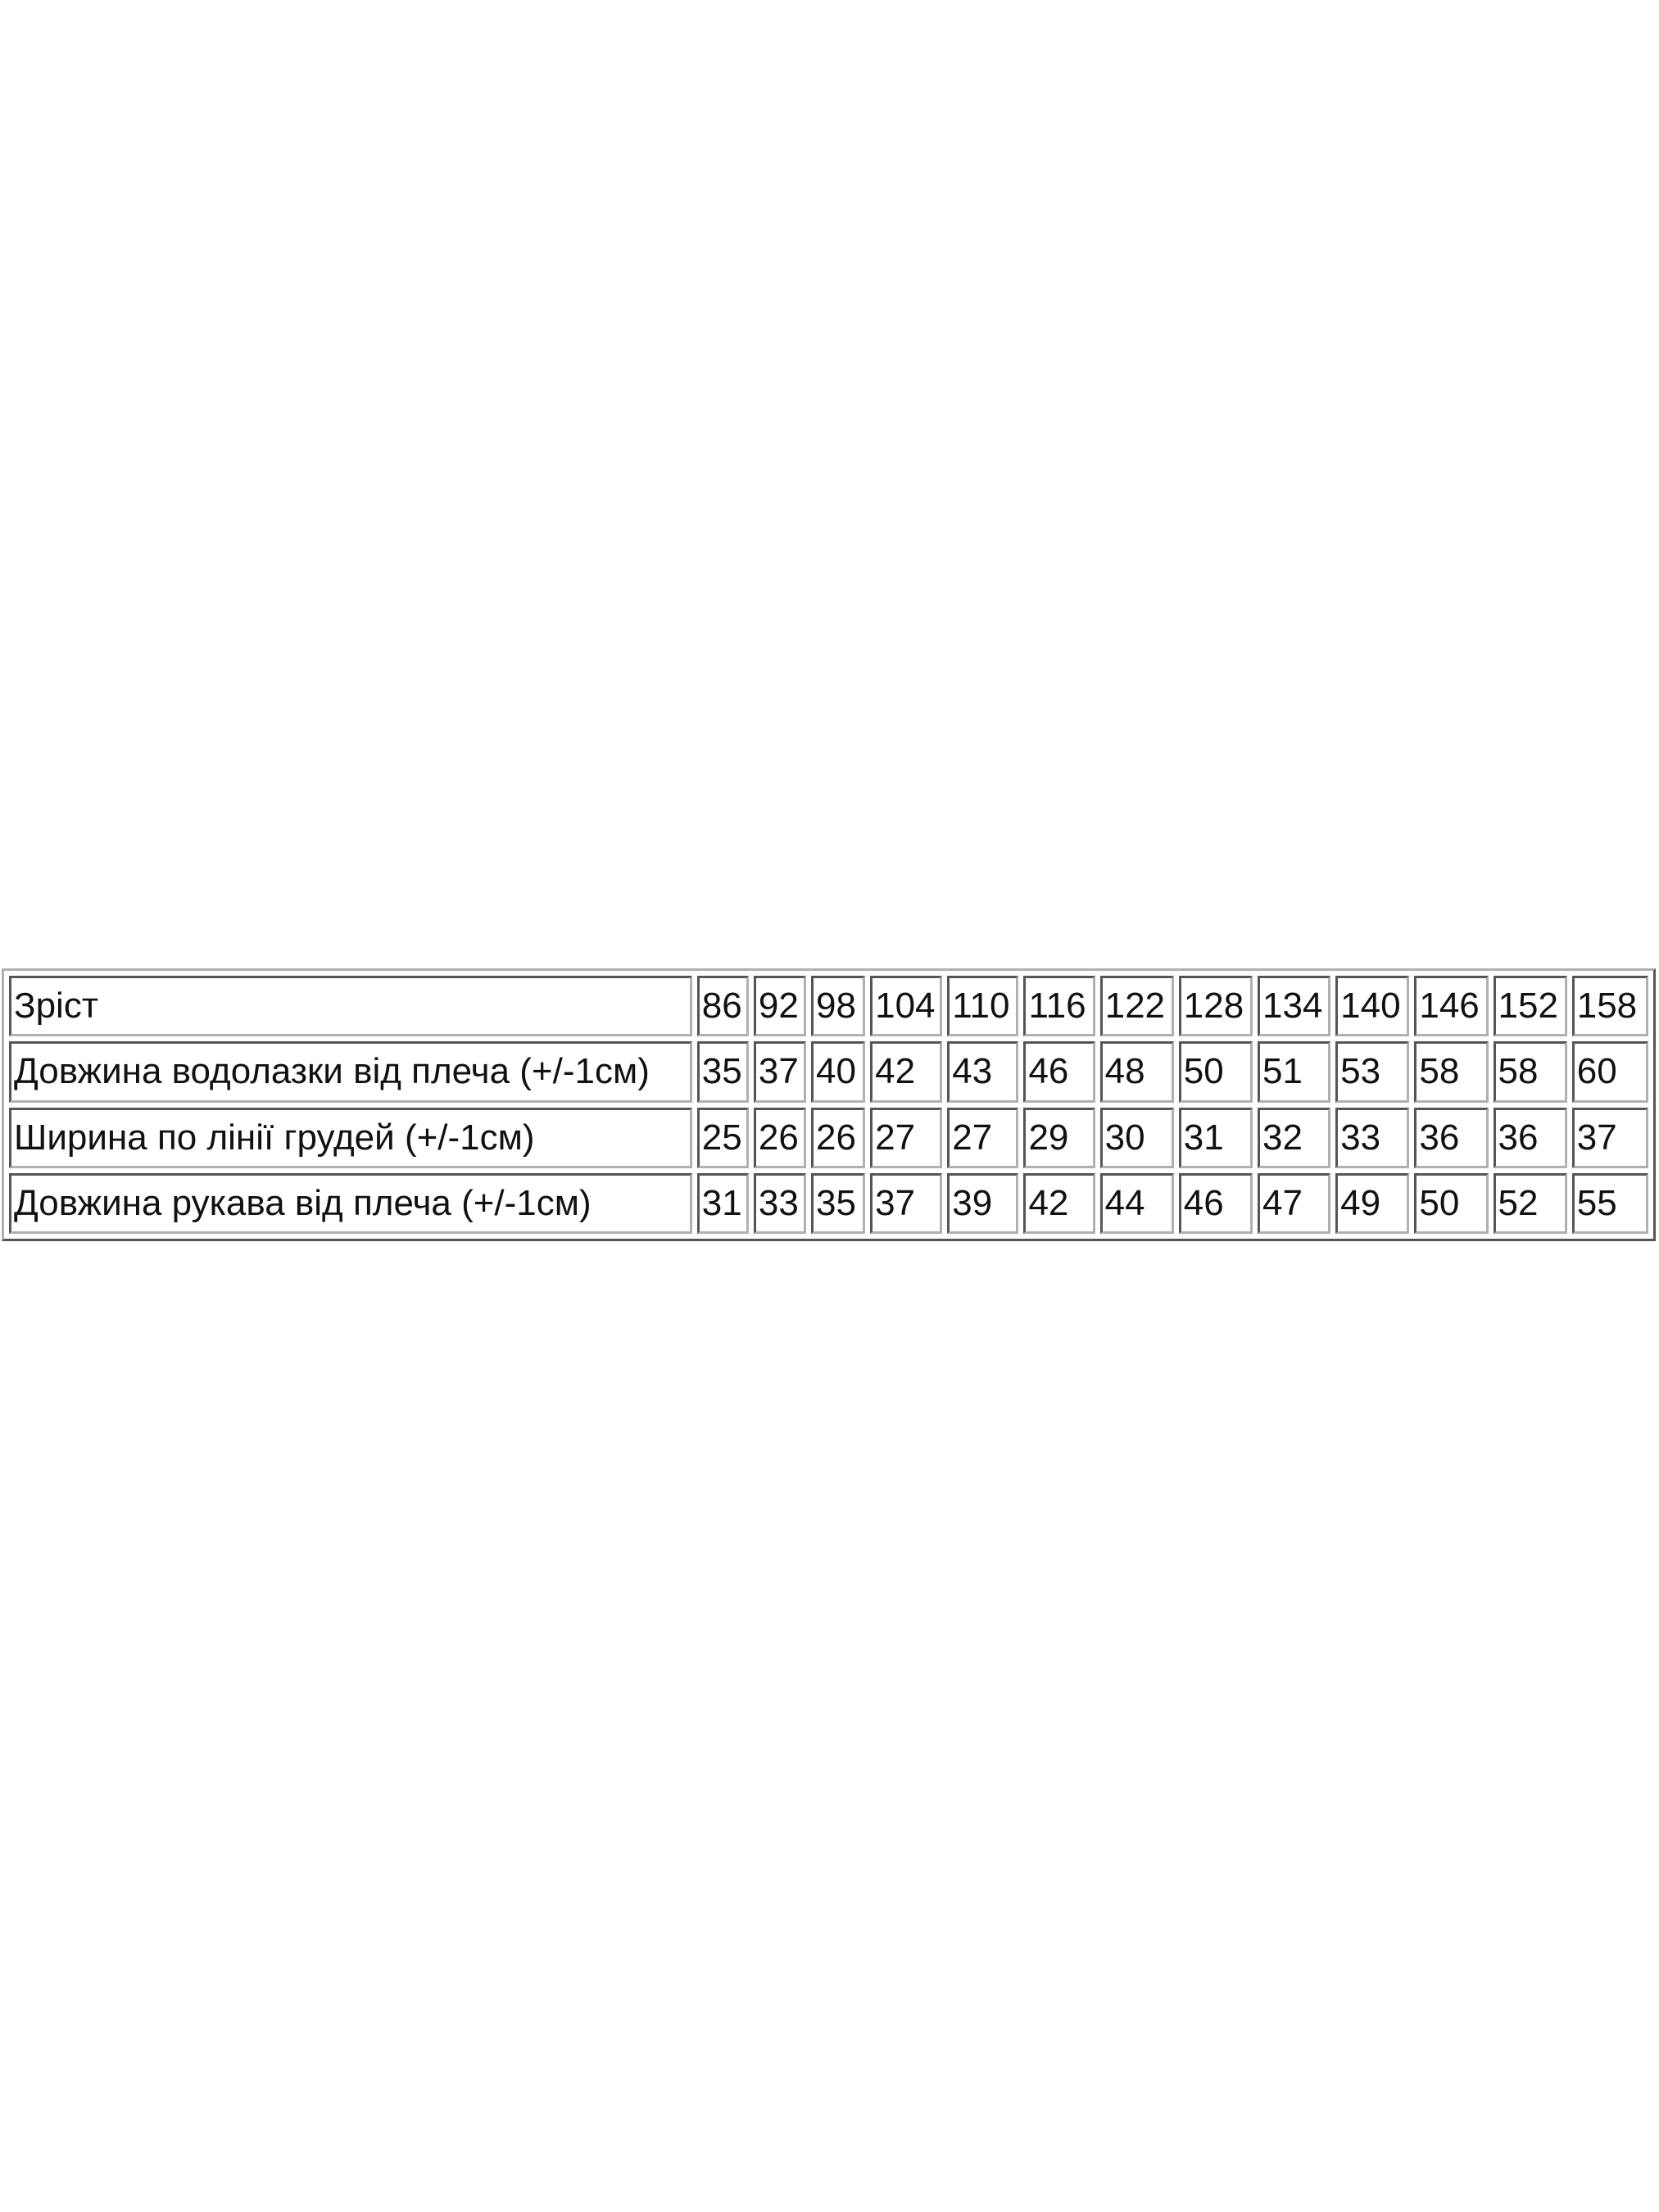 The image size is (1659, 2212). Describe the element at coordinates (722, 1137) in the screenshot. I see `table-cell: 25` at that location.